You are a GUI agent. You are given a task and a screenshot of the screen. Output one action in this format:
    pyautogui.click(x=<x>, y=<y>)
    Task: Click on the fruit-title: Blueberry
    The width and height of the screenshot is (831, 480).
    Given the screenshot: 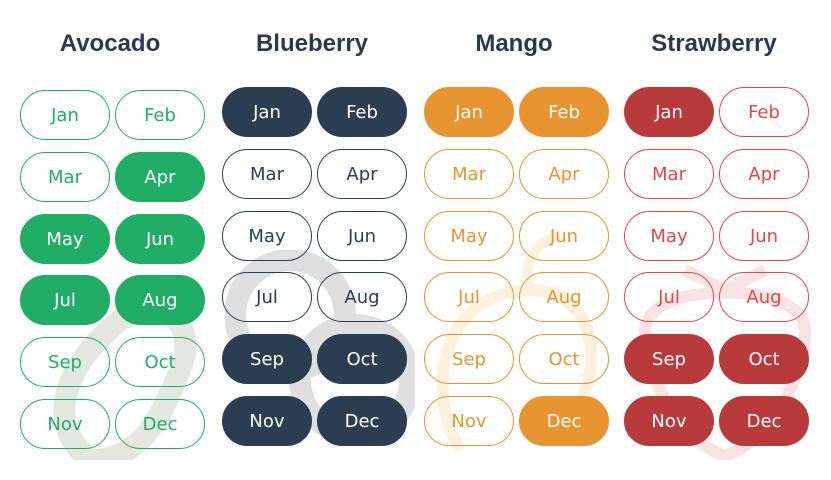 What is the action you would take?
    pyautogui.click(x=312, y=43)
    